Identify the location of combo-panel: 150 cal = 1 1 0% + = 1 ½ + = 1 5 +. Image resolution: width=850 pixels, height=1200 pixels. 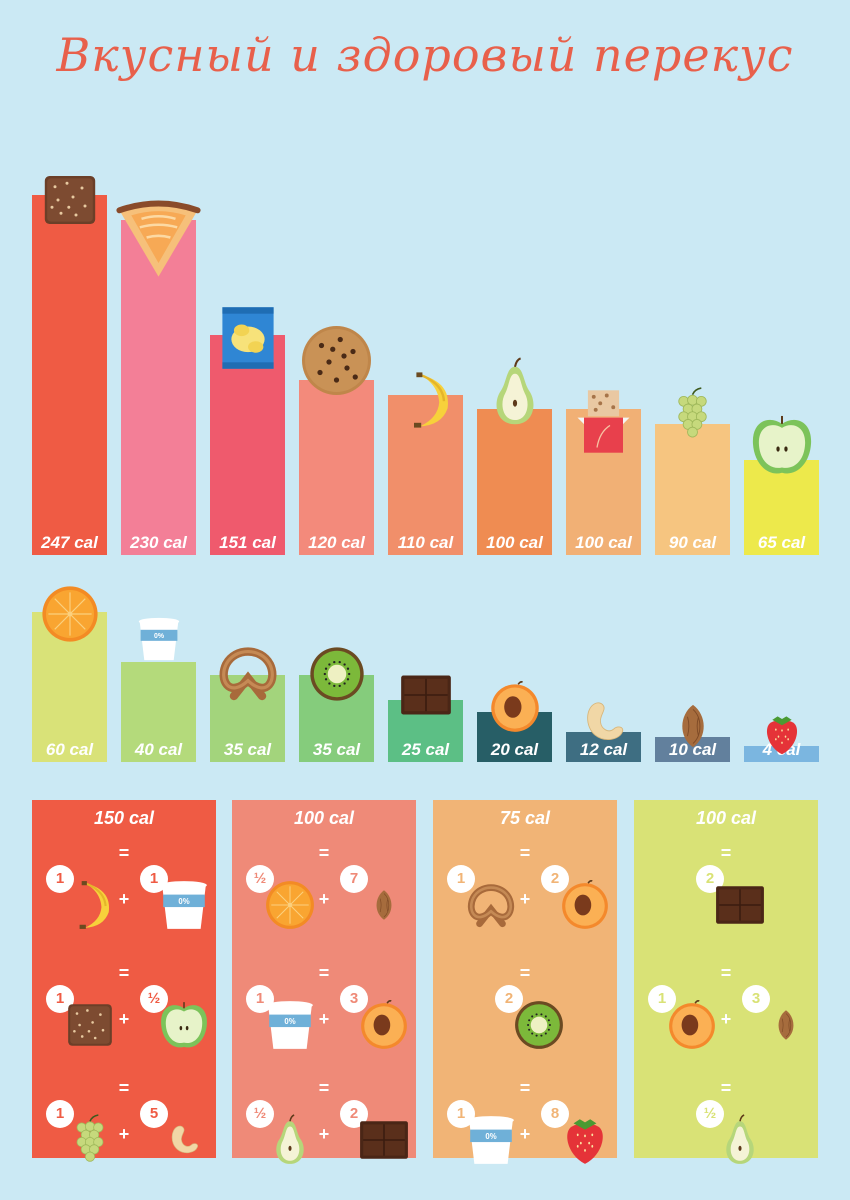
(124, 981).